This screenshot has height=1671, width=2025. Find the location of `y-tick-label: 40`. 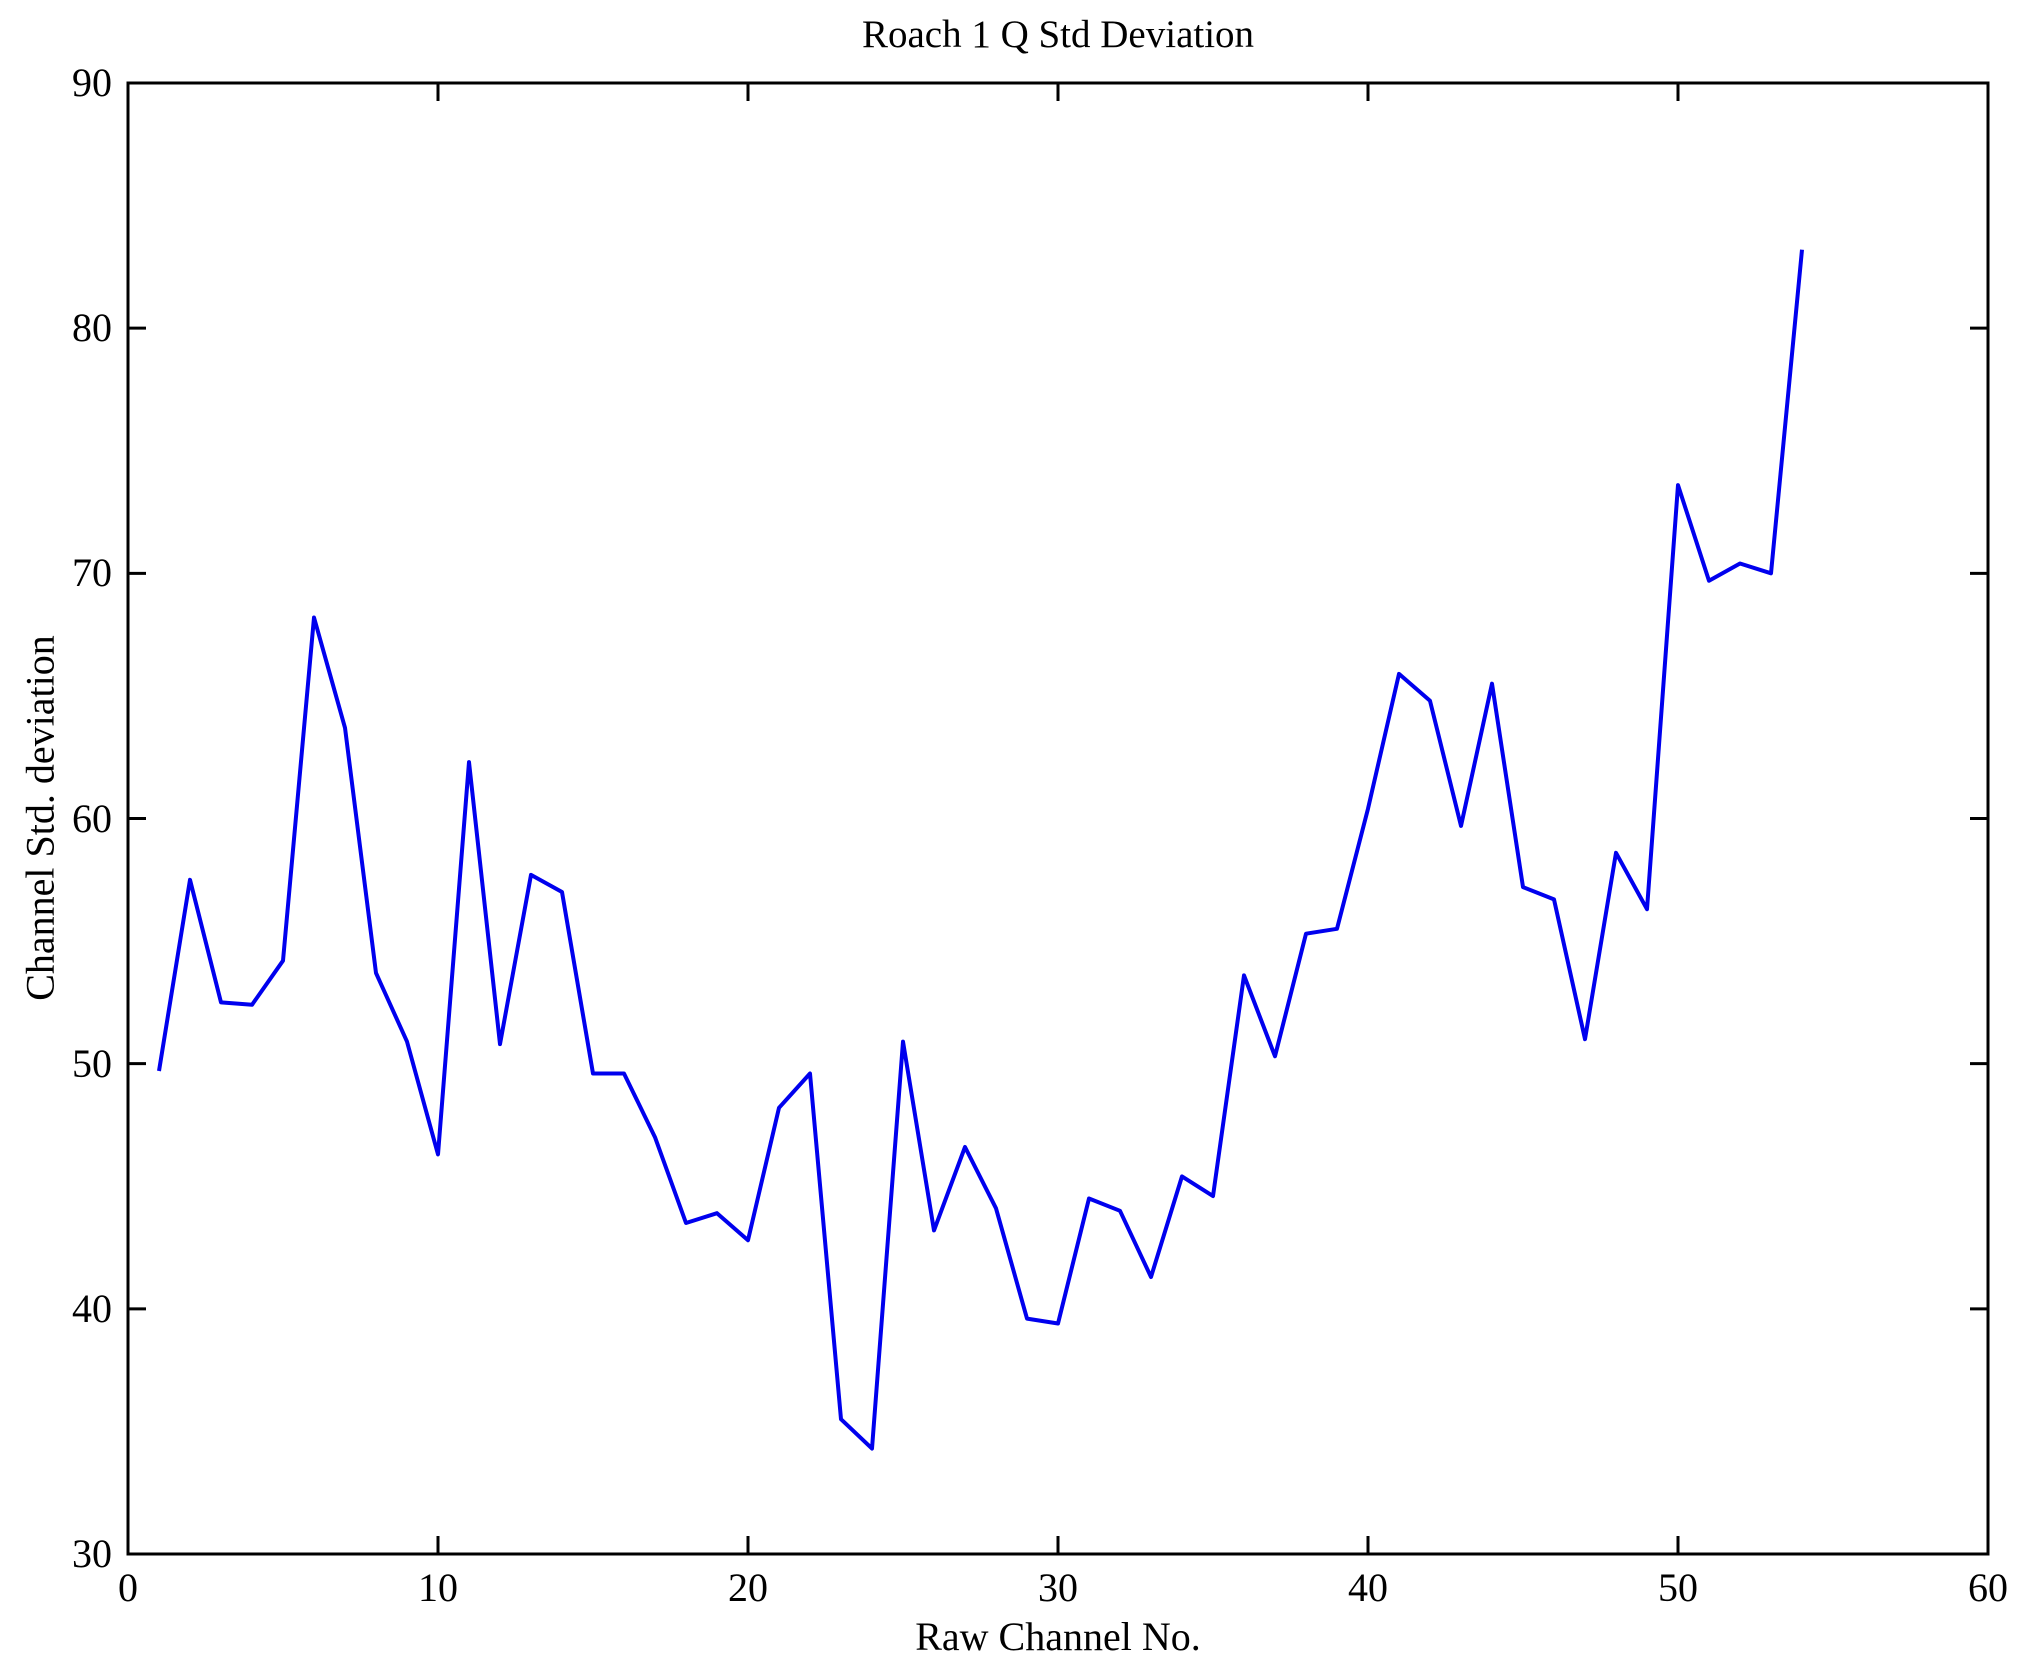

y-tick-label: 40 is located at coordinates (92, 1308).